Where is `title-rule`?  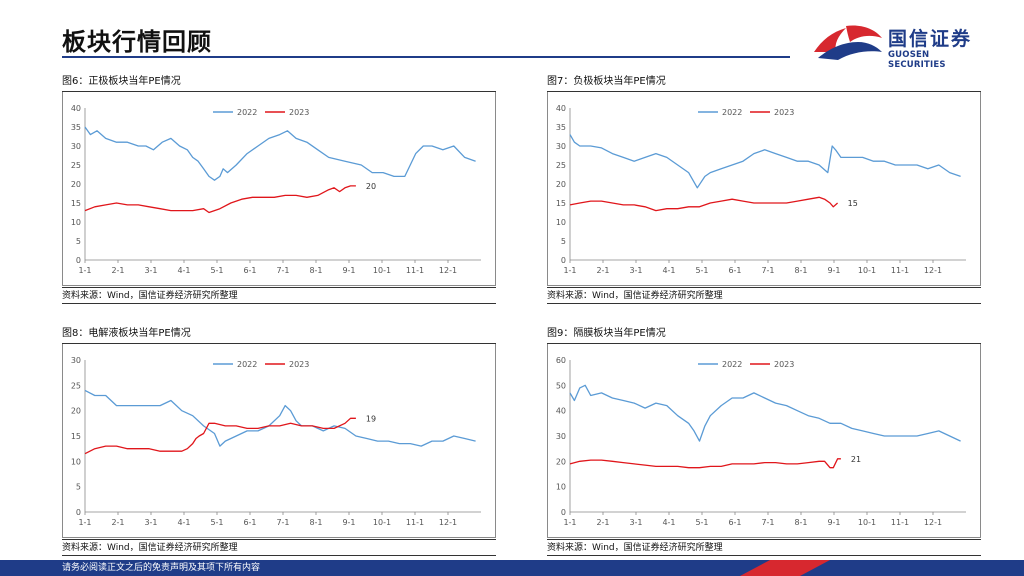
title-rule is located at coordinates (426, 57).